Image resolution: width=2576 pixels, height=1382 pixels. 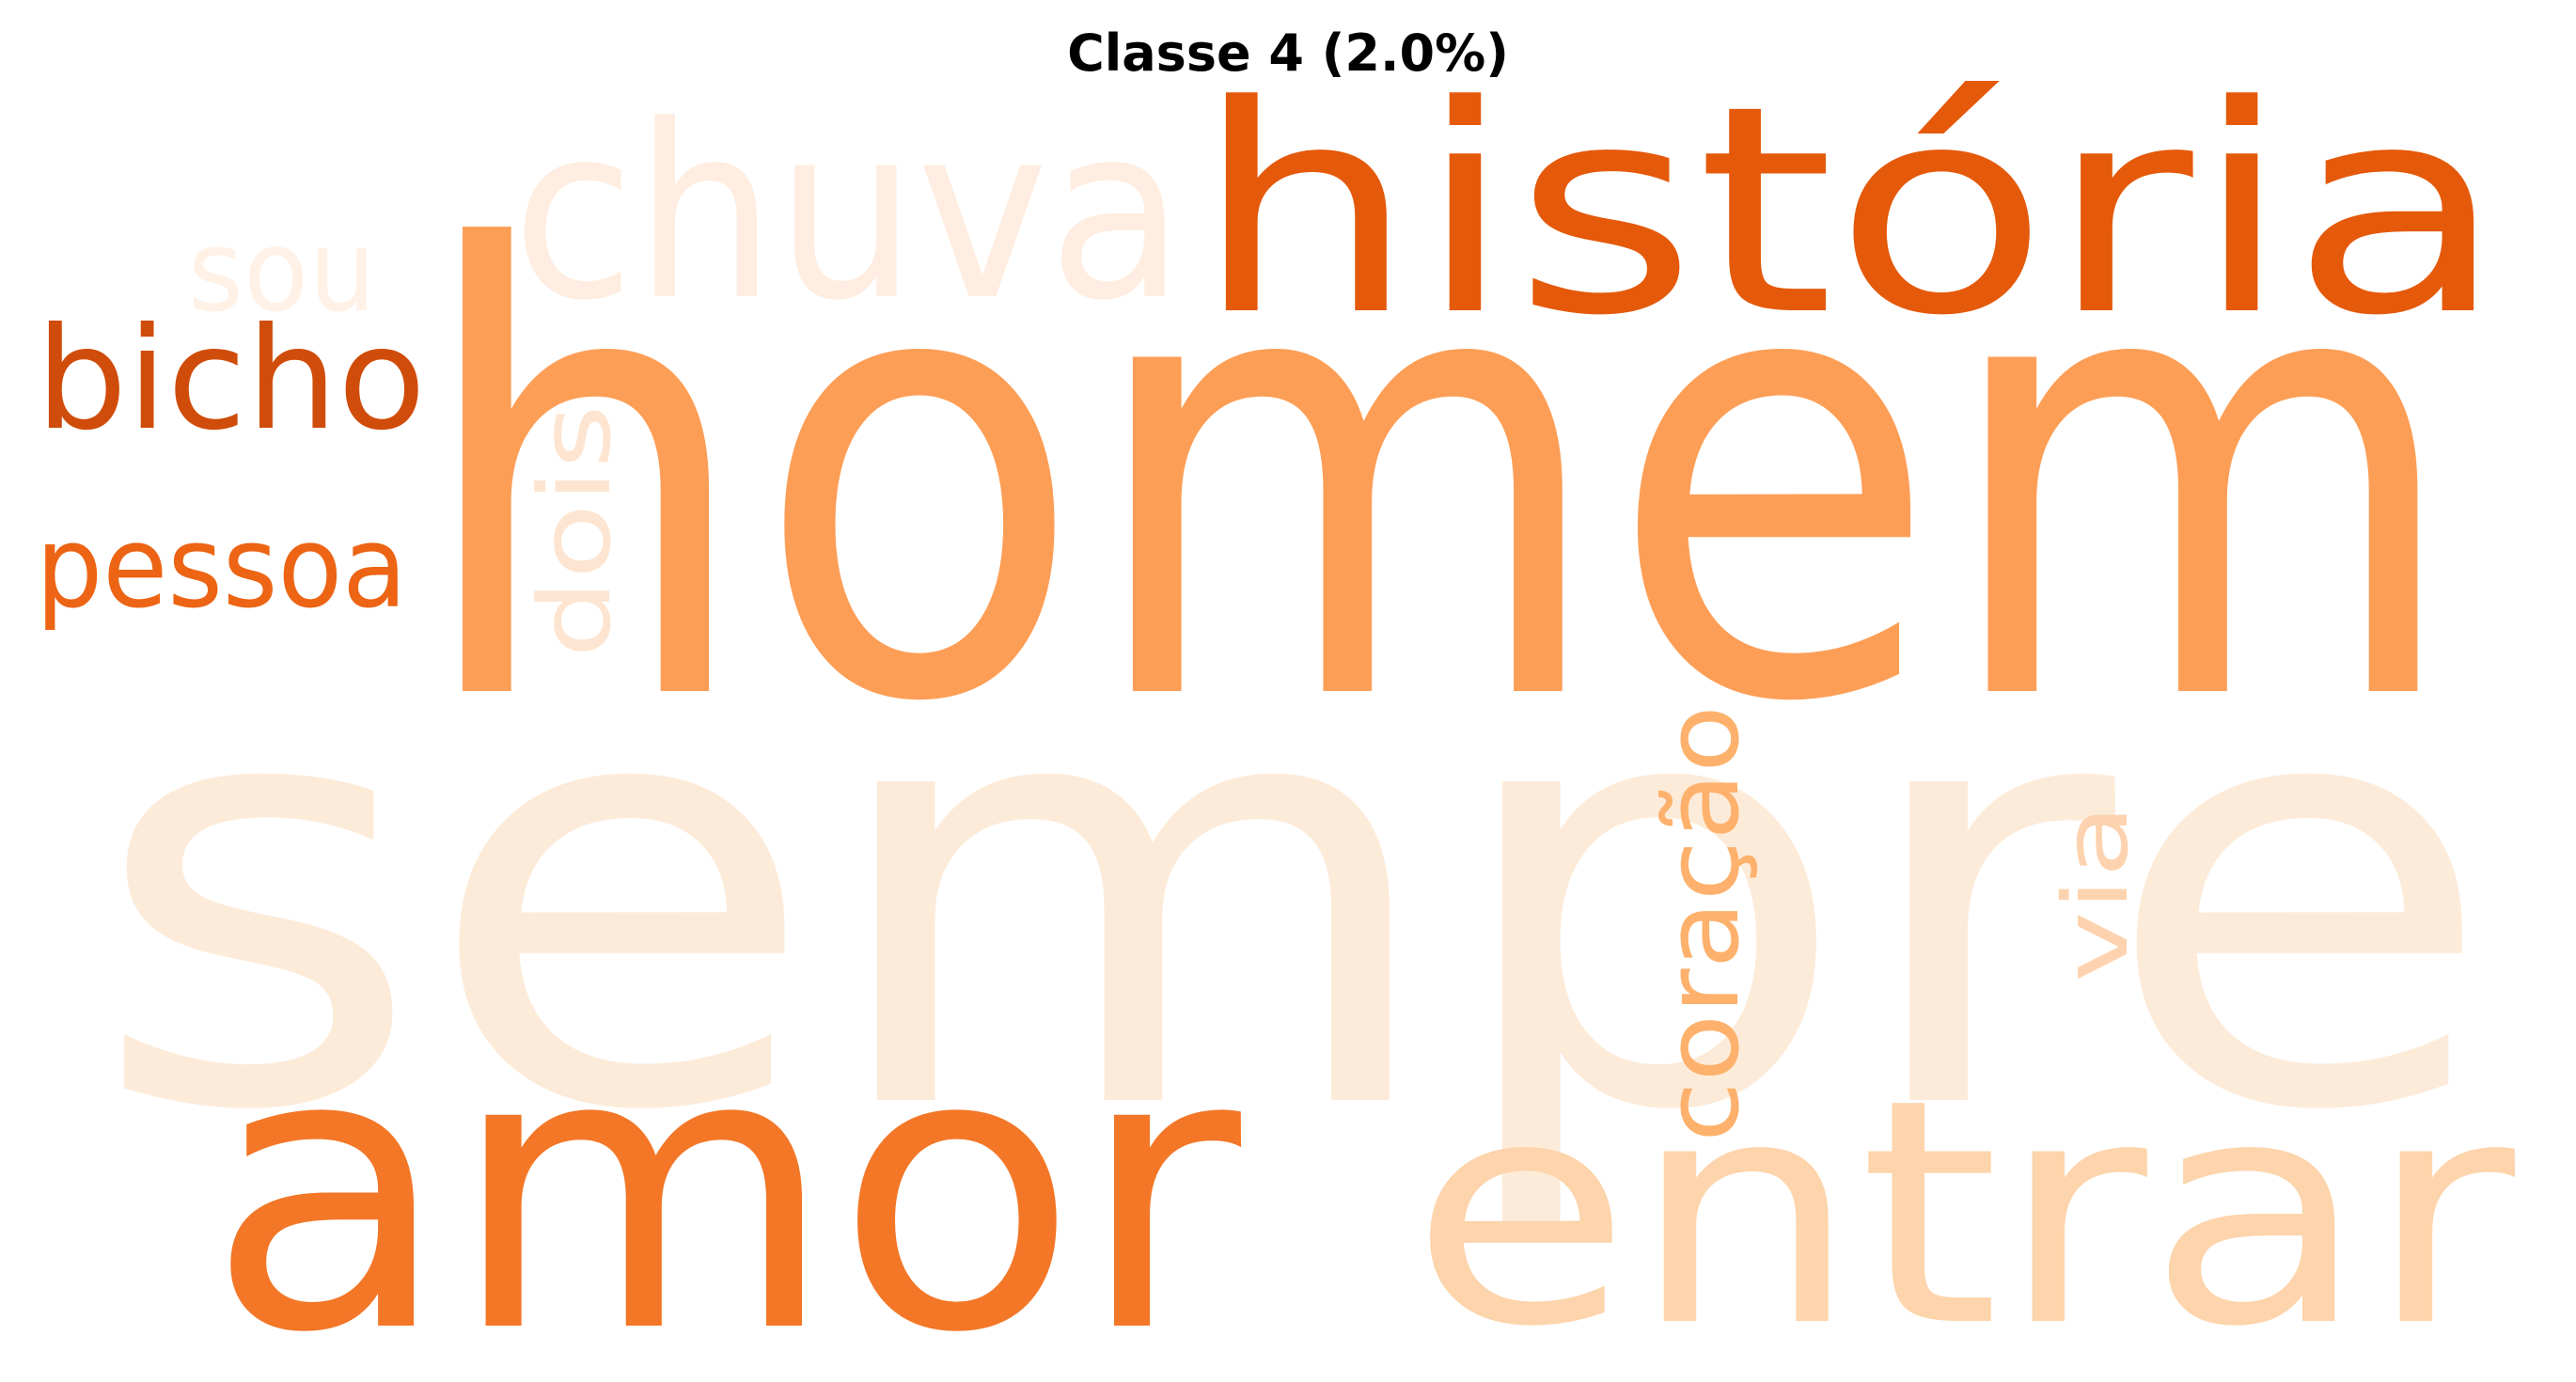 I want to click on word-coracao: coração, so click(x=1703, y=923).